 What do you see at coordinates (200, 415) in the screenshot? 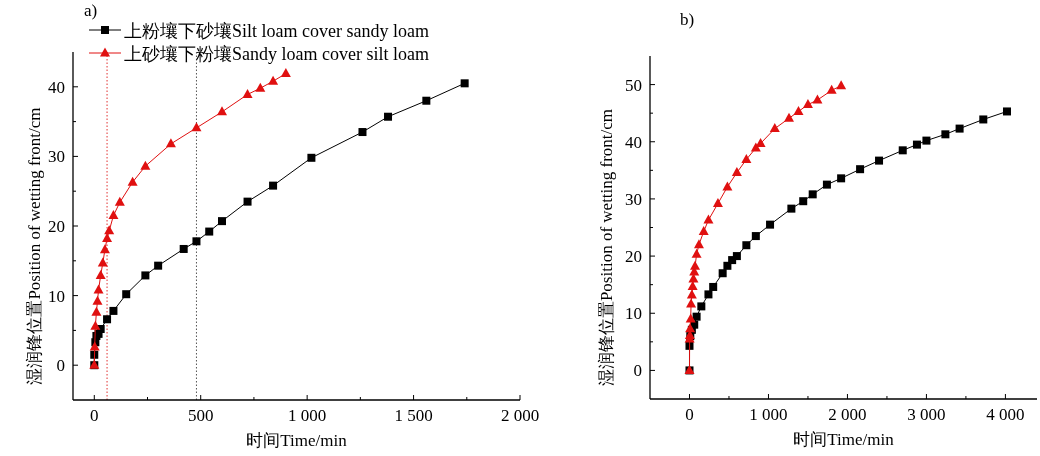
I see `x-tick-label: 500` at bounding box center [200, 415].